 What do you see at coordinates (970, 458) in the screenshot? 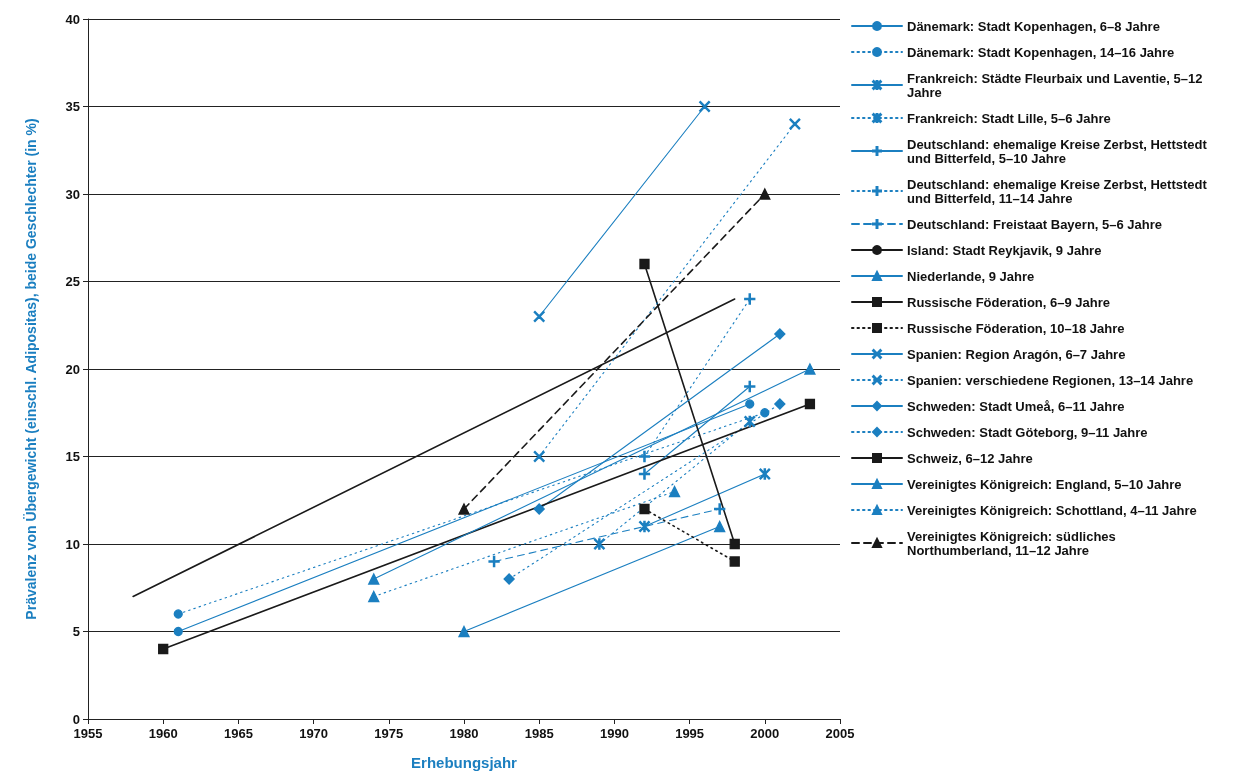
I see `legend-label: Schweiz, 6–12 Jahre` at bounding box center [970, 458].